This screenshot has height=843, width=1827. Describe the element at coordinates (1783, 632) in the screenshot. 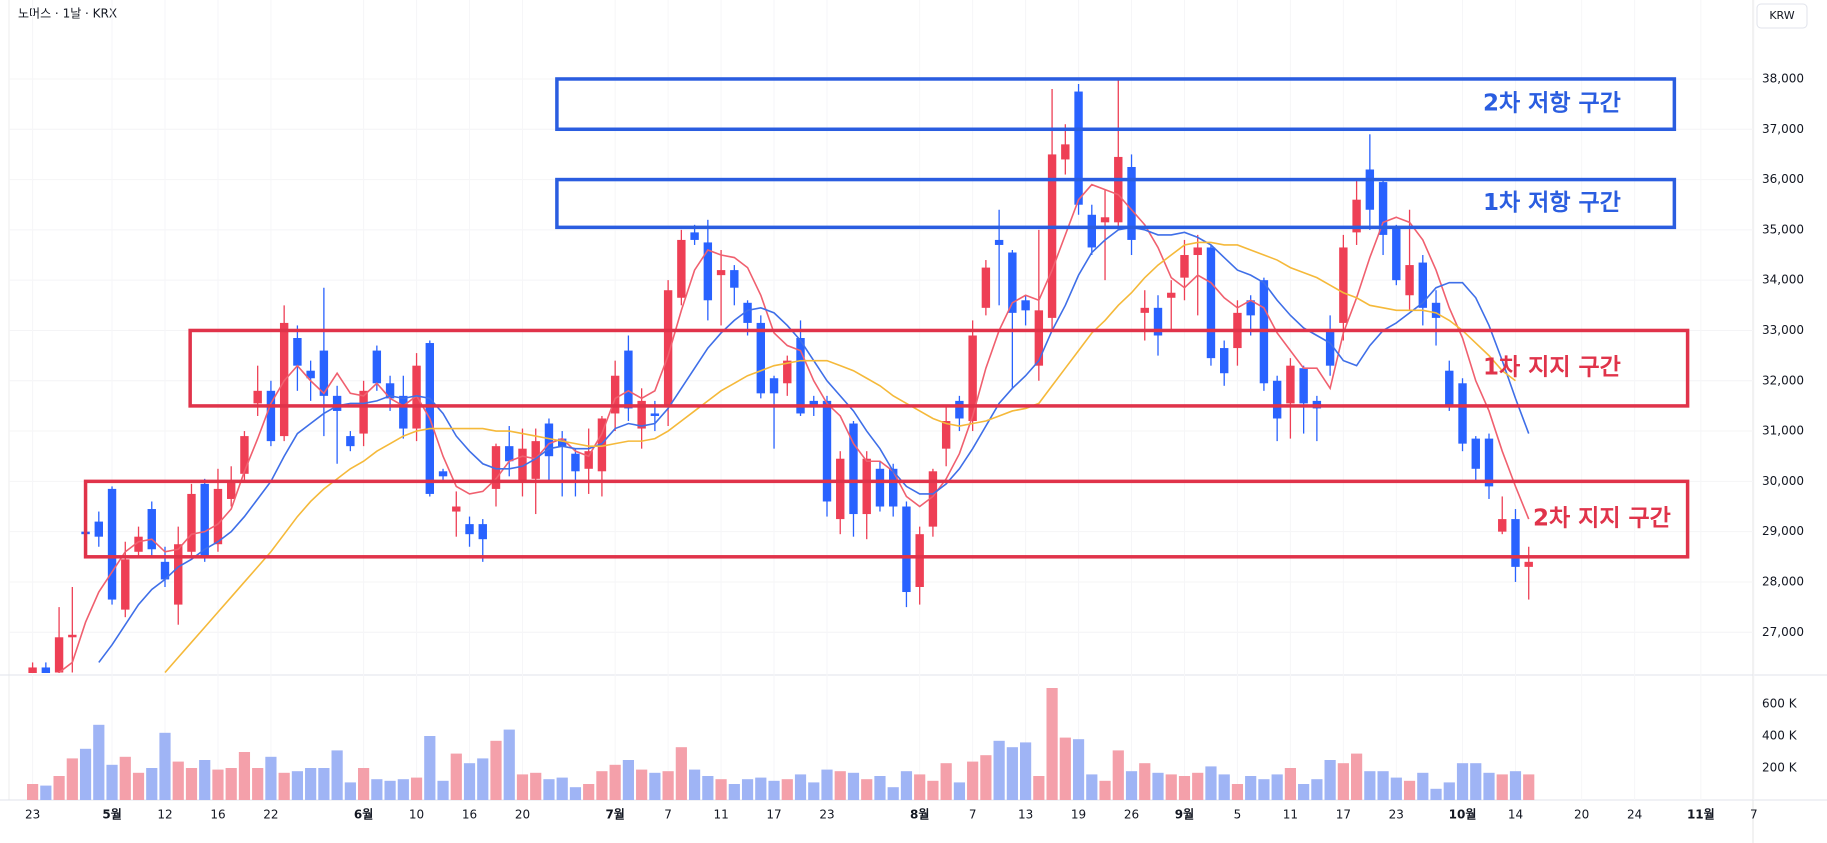

I see `y-tick-label: 27,000` at that location.